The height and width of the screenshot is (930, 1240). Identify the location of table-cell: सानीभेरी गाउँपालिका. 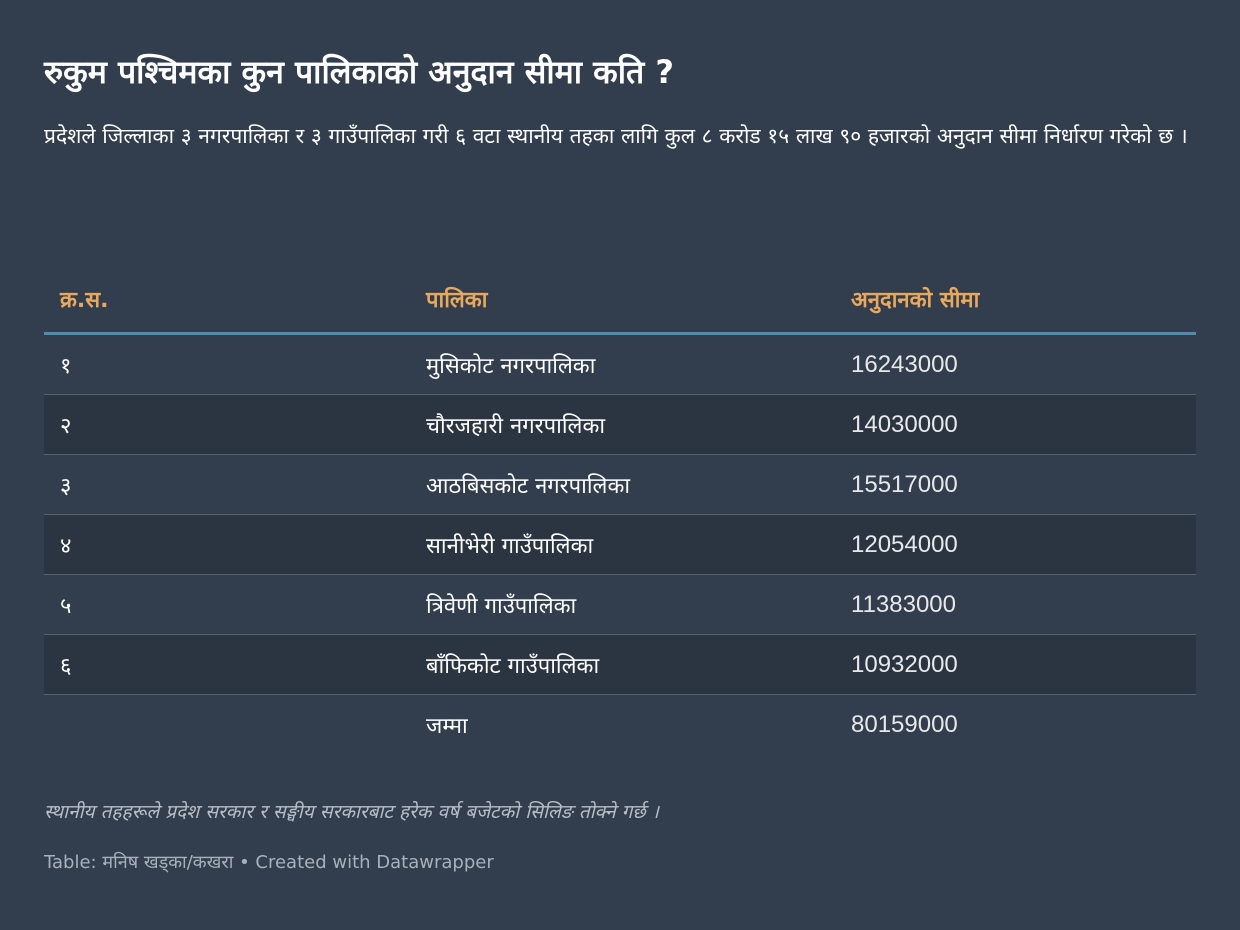
(638, 544).